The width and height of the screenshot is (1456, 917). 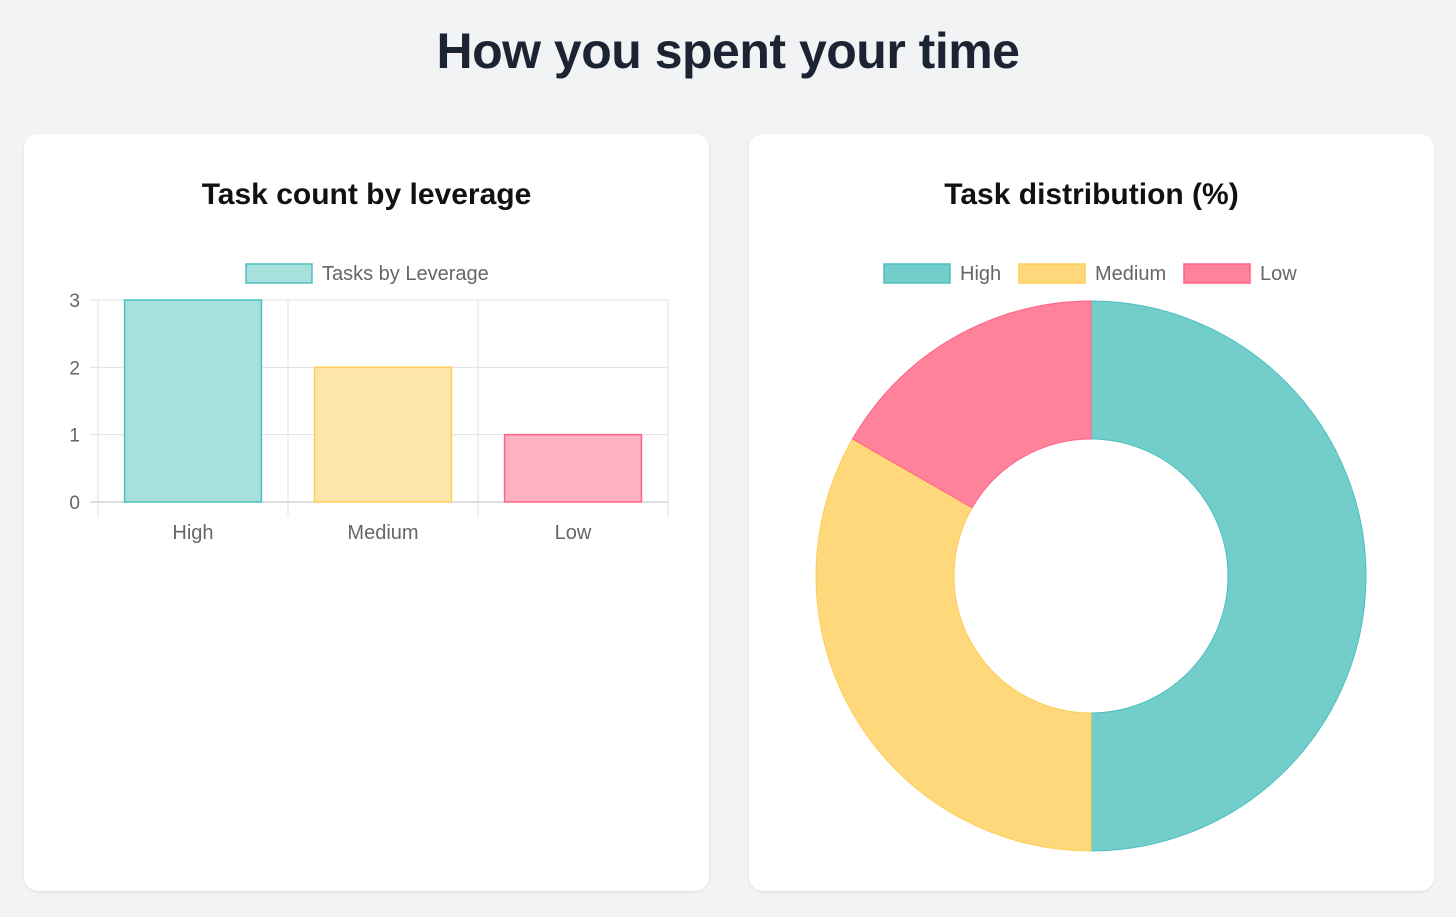 What do you see at coordinates (728, 51) in the screenshot?
I see `page-title: How you spent your time` at bounding box center [728, 51].